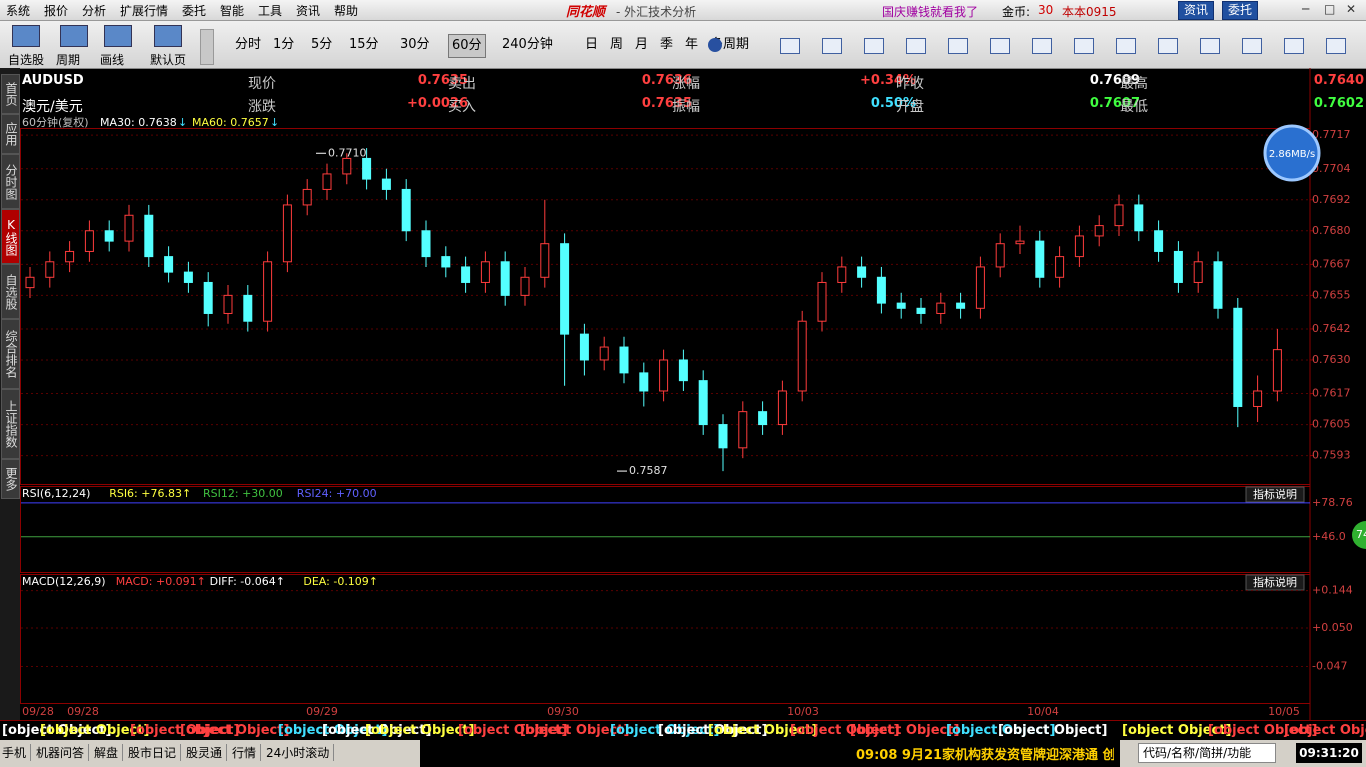 This screenshot has height=767, width=1366. I want to click on side-tab: 上证指数, so click(10, 424).